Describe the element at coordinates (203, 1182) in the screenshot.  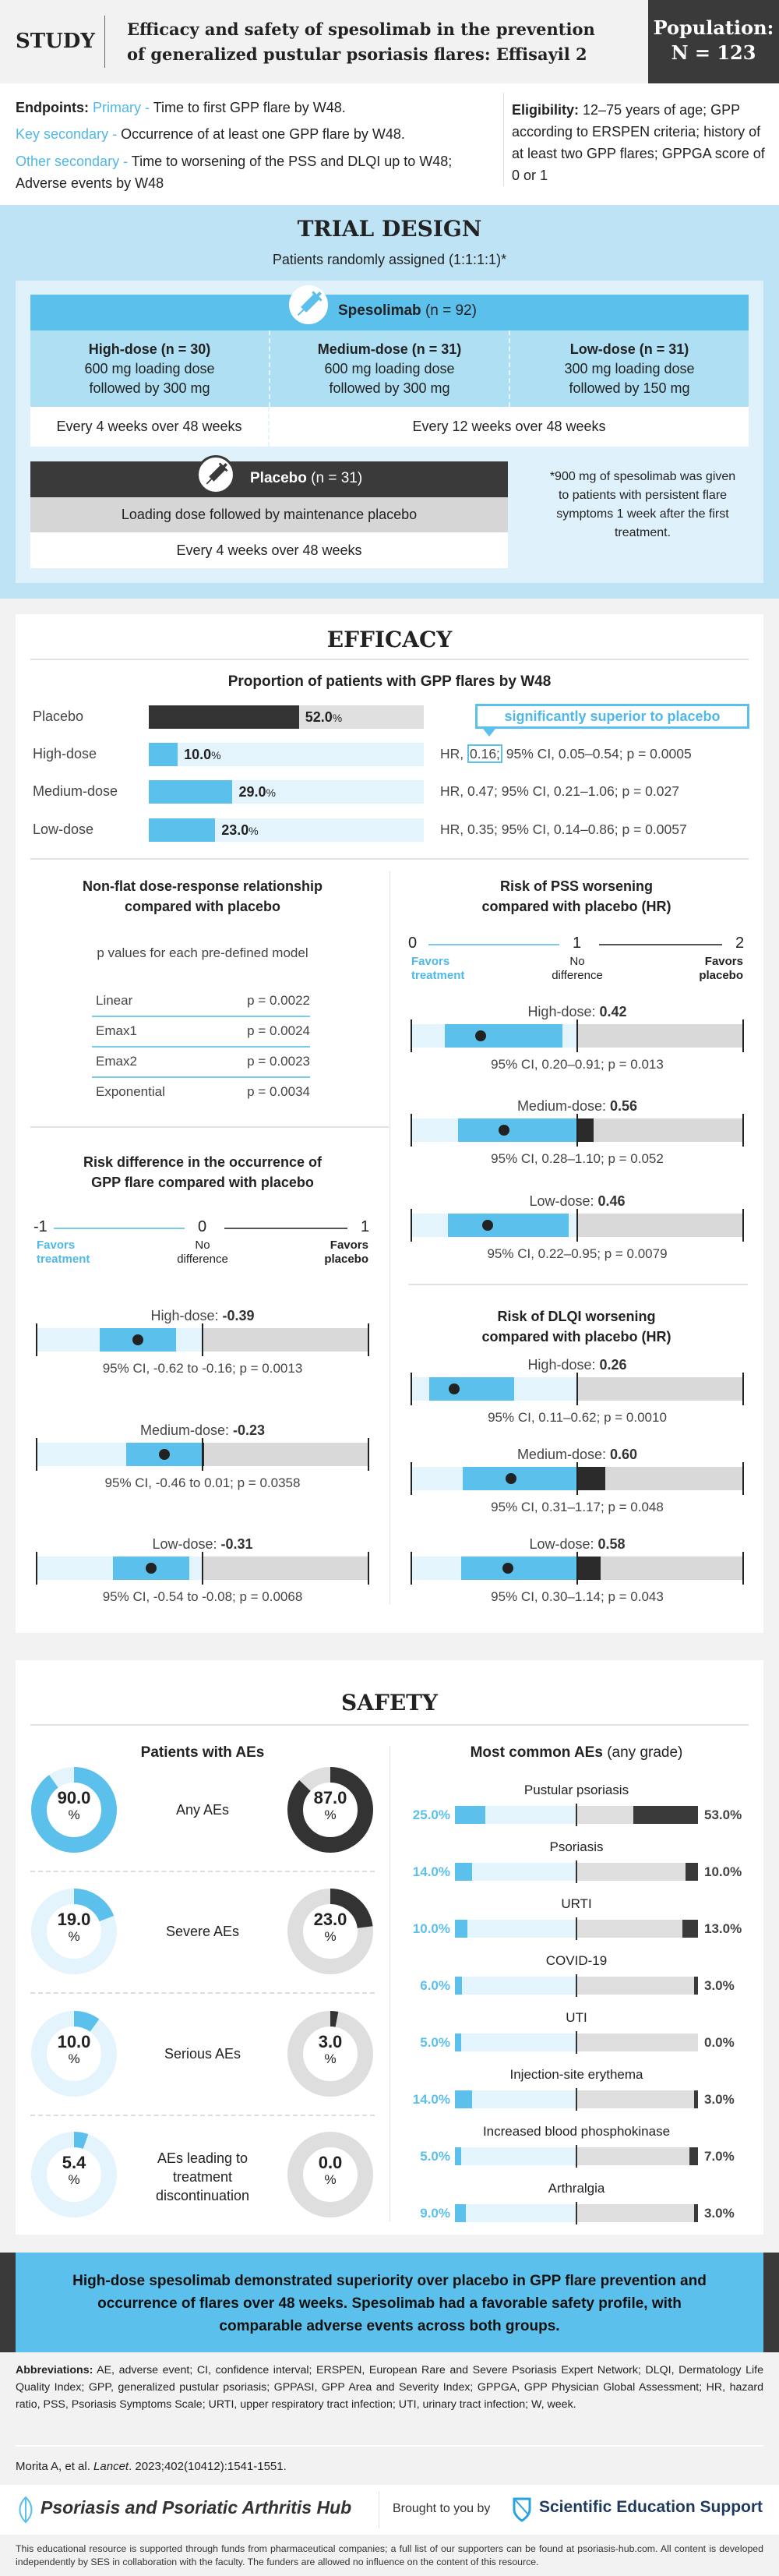
I see `title-line: GPP flare compared with placebo` at that location.